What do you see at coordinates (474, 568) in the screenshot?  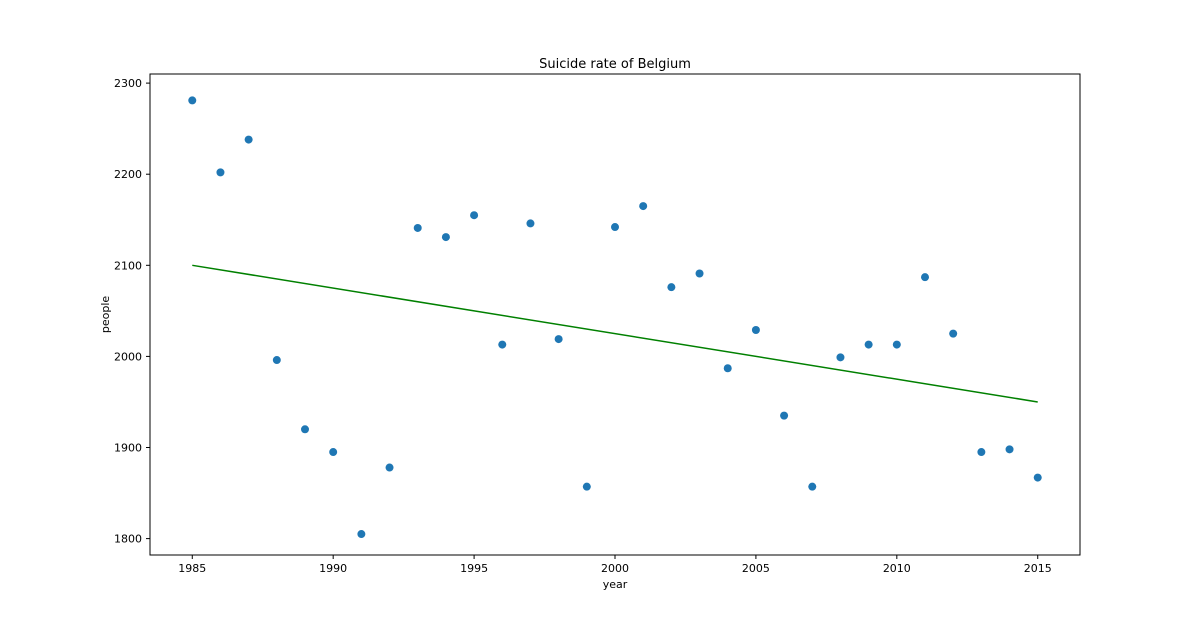 I see `x-tick-label: 1995` at bounding box center [474, 568].